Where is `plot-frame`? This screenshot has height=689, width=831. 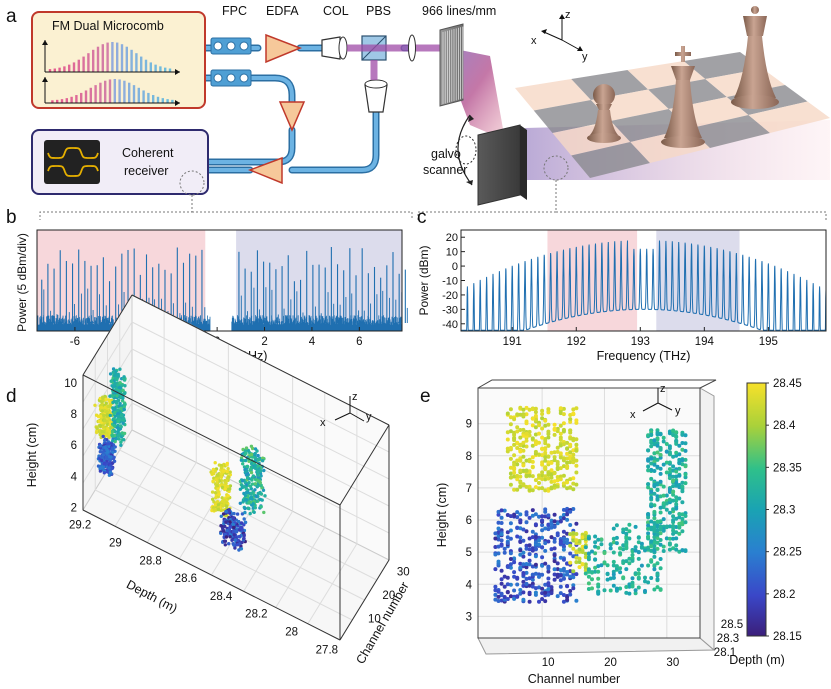
plot-frame is located at coordinates (643, 280).